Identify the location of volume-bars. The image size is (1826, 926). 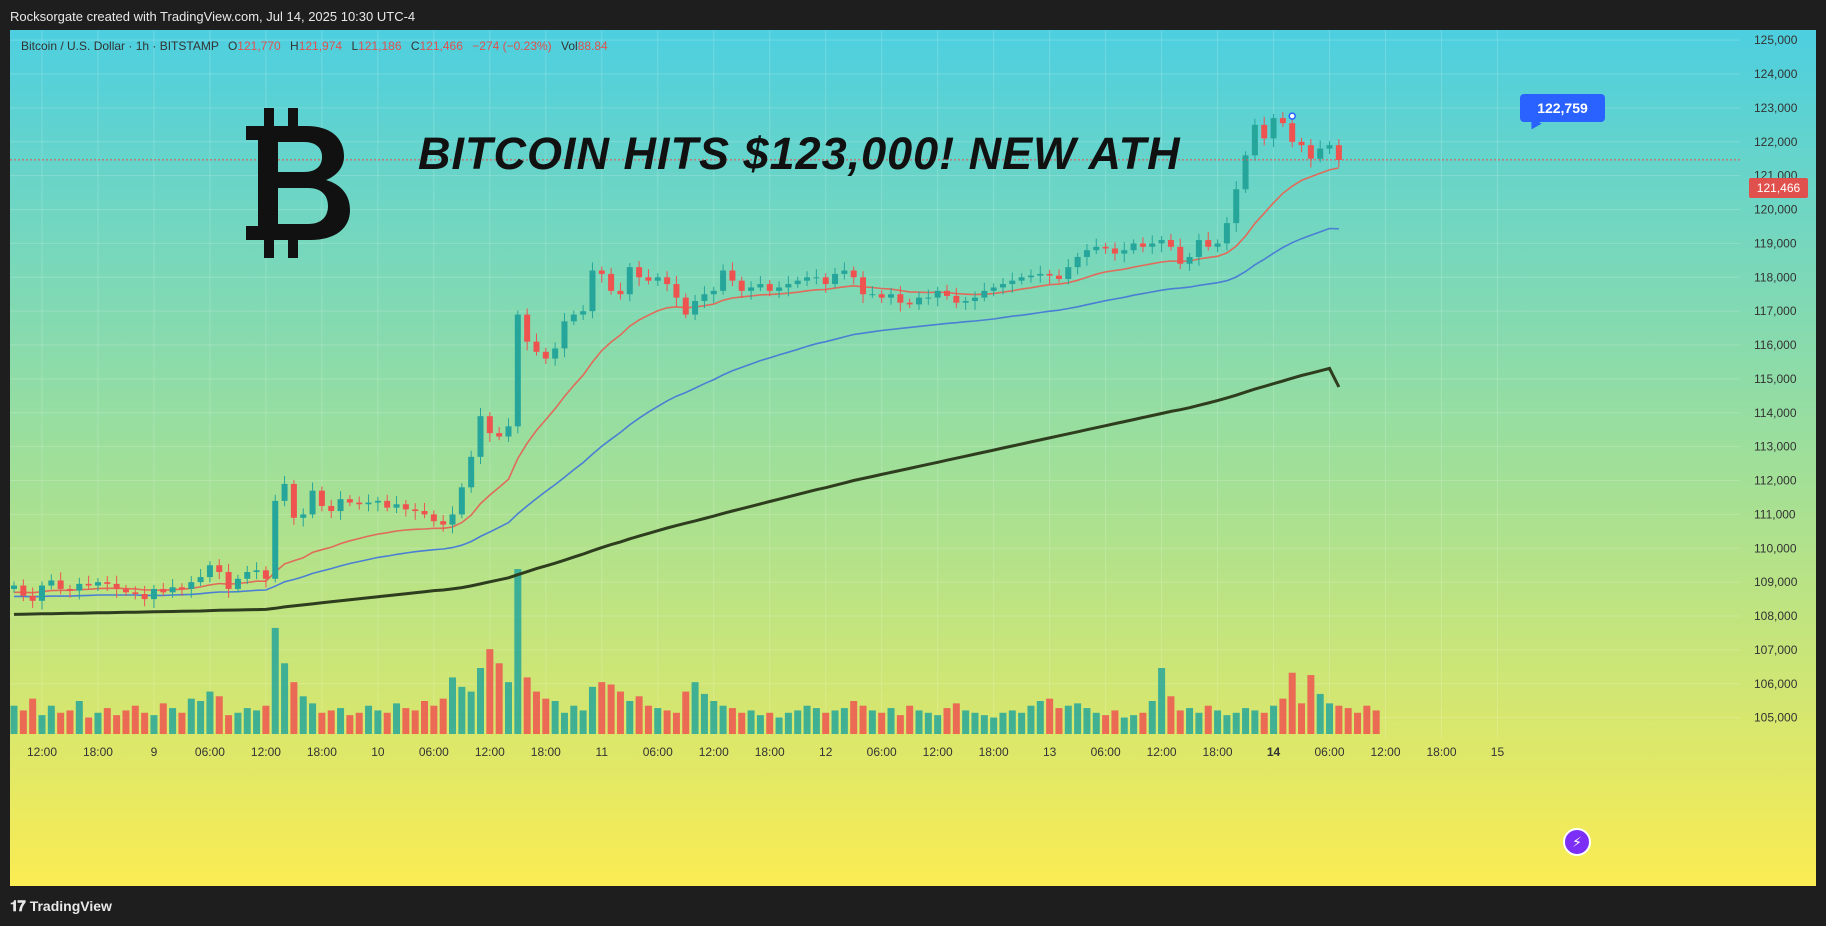
(695, 651).